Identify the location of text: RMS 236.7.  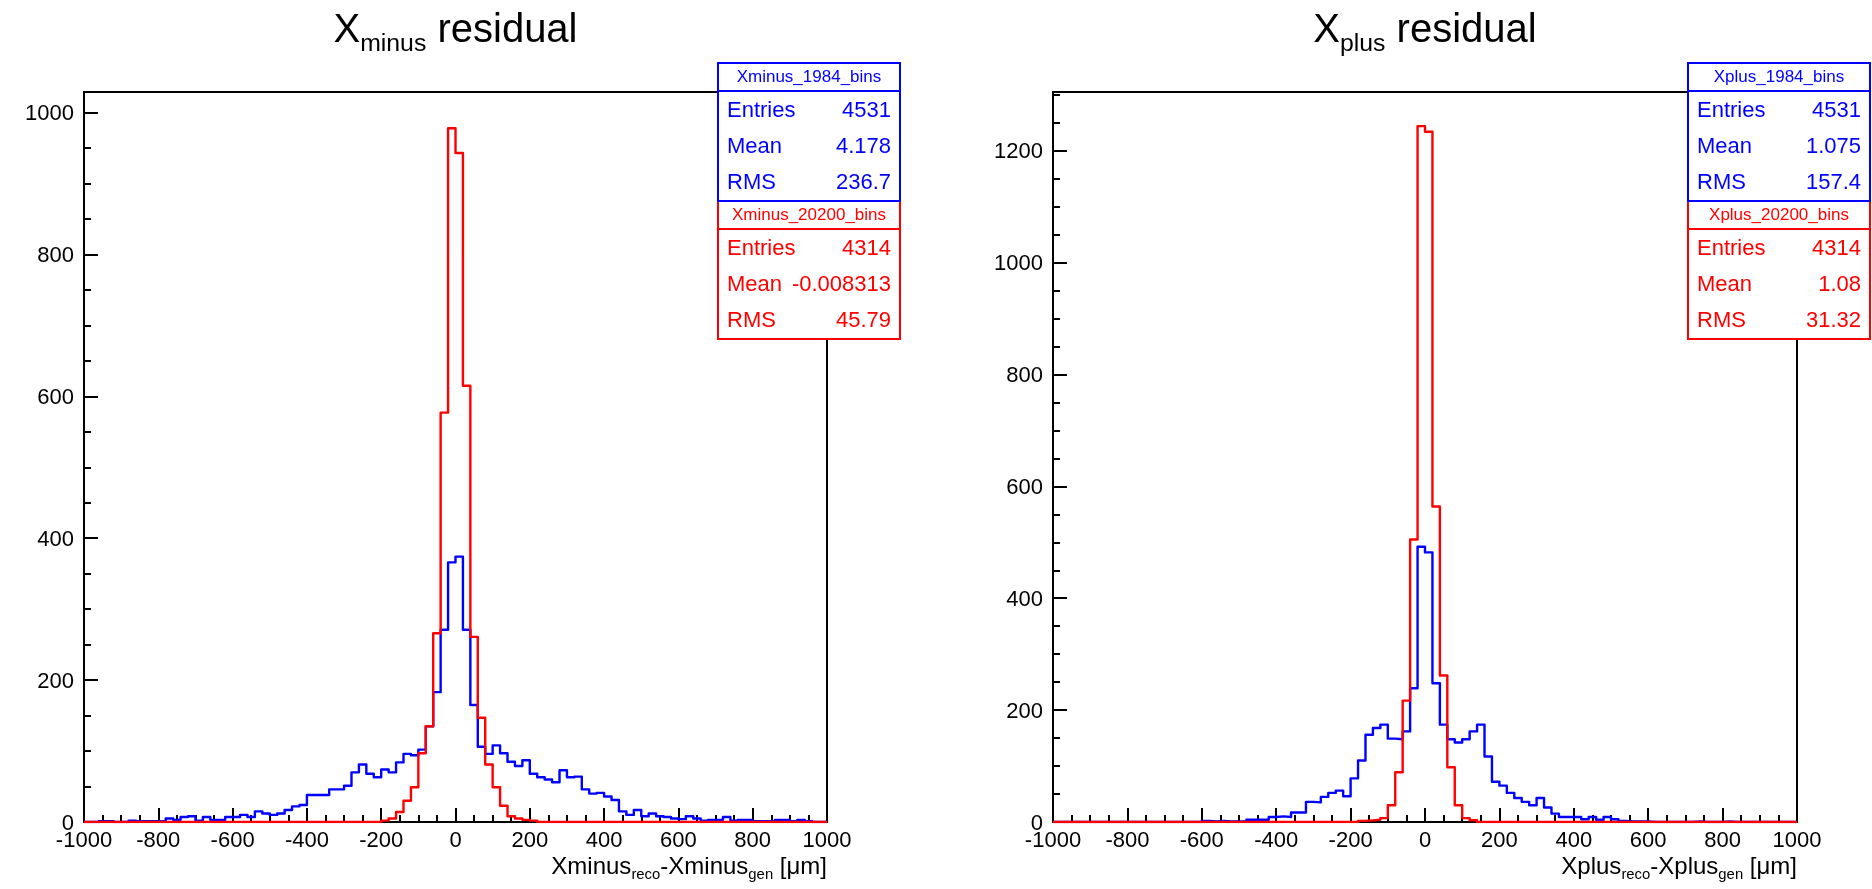
(809, 181).